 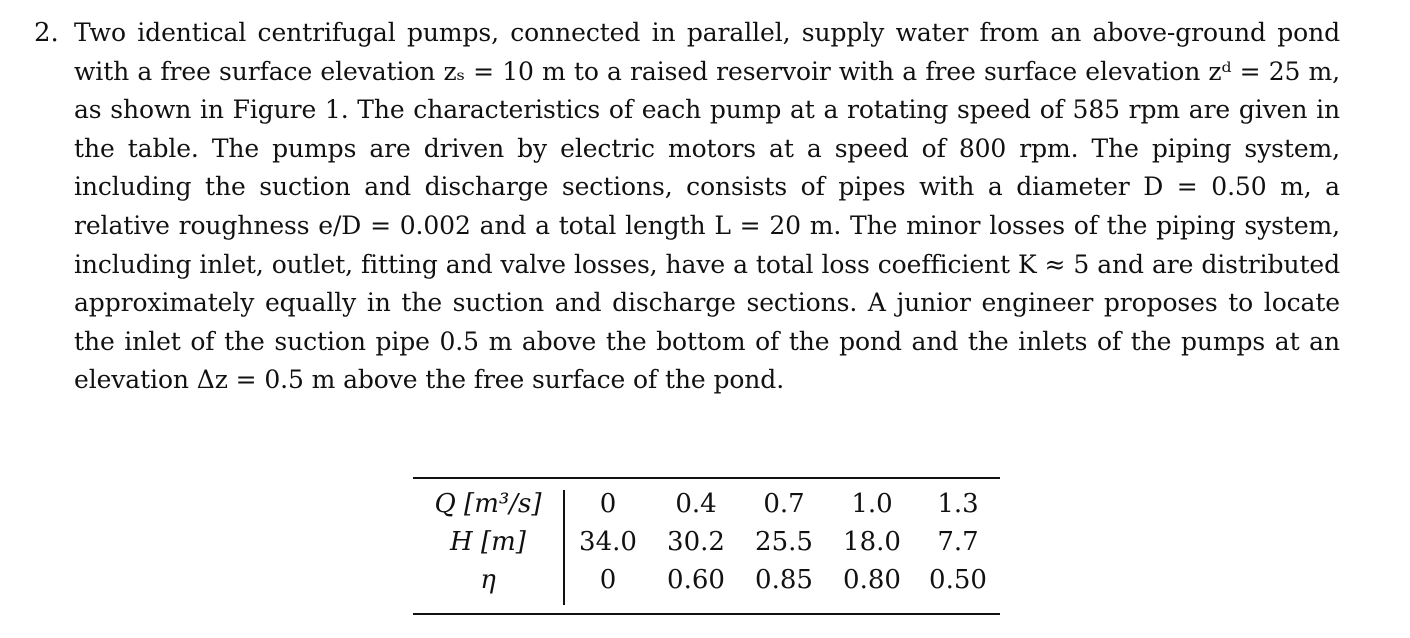 I want to click on table-vertical-rule, so click(x=564, y=547).